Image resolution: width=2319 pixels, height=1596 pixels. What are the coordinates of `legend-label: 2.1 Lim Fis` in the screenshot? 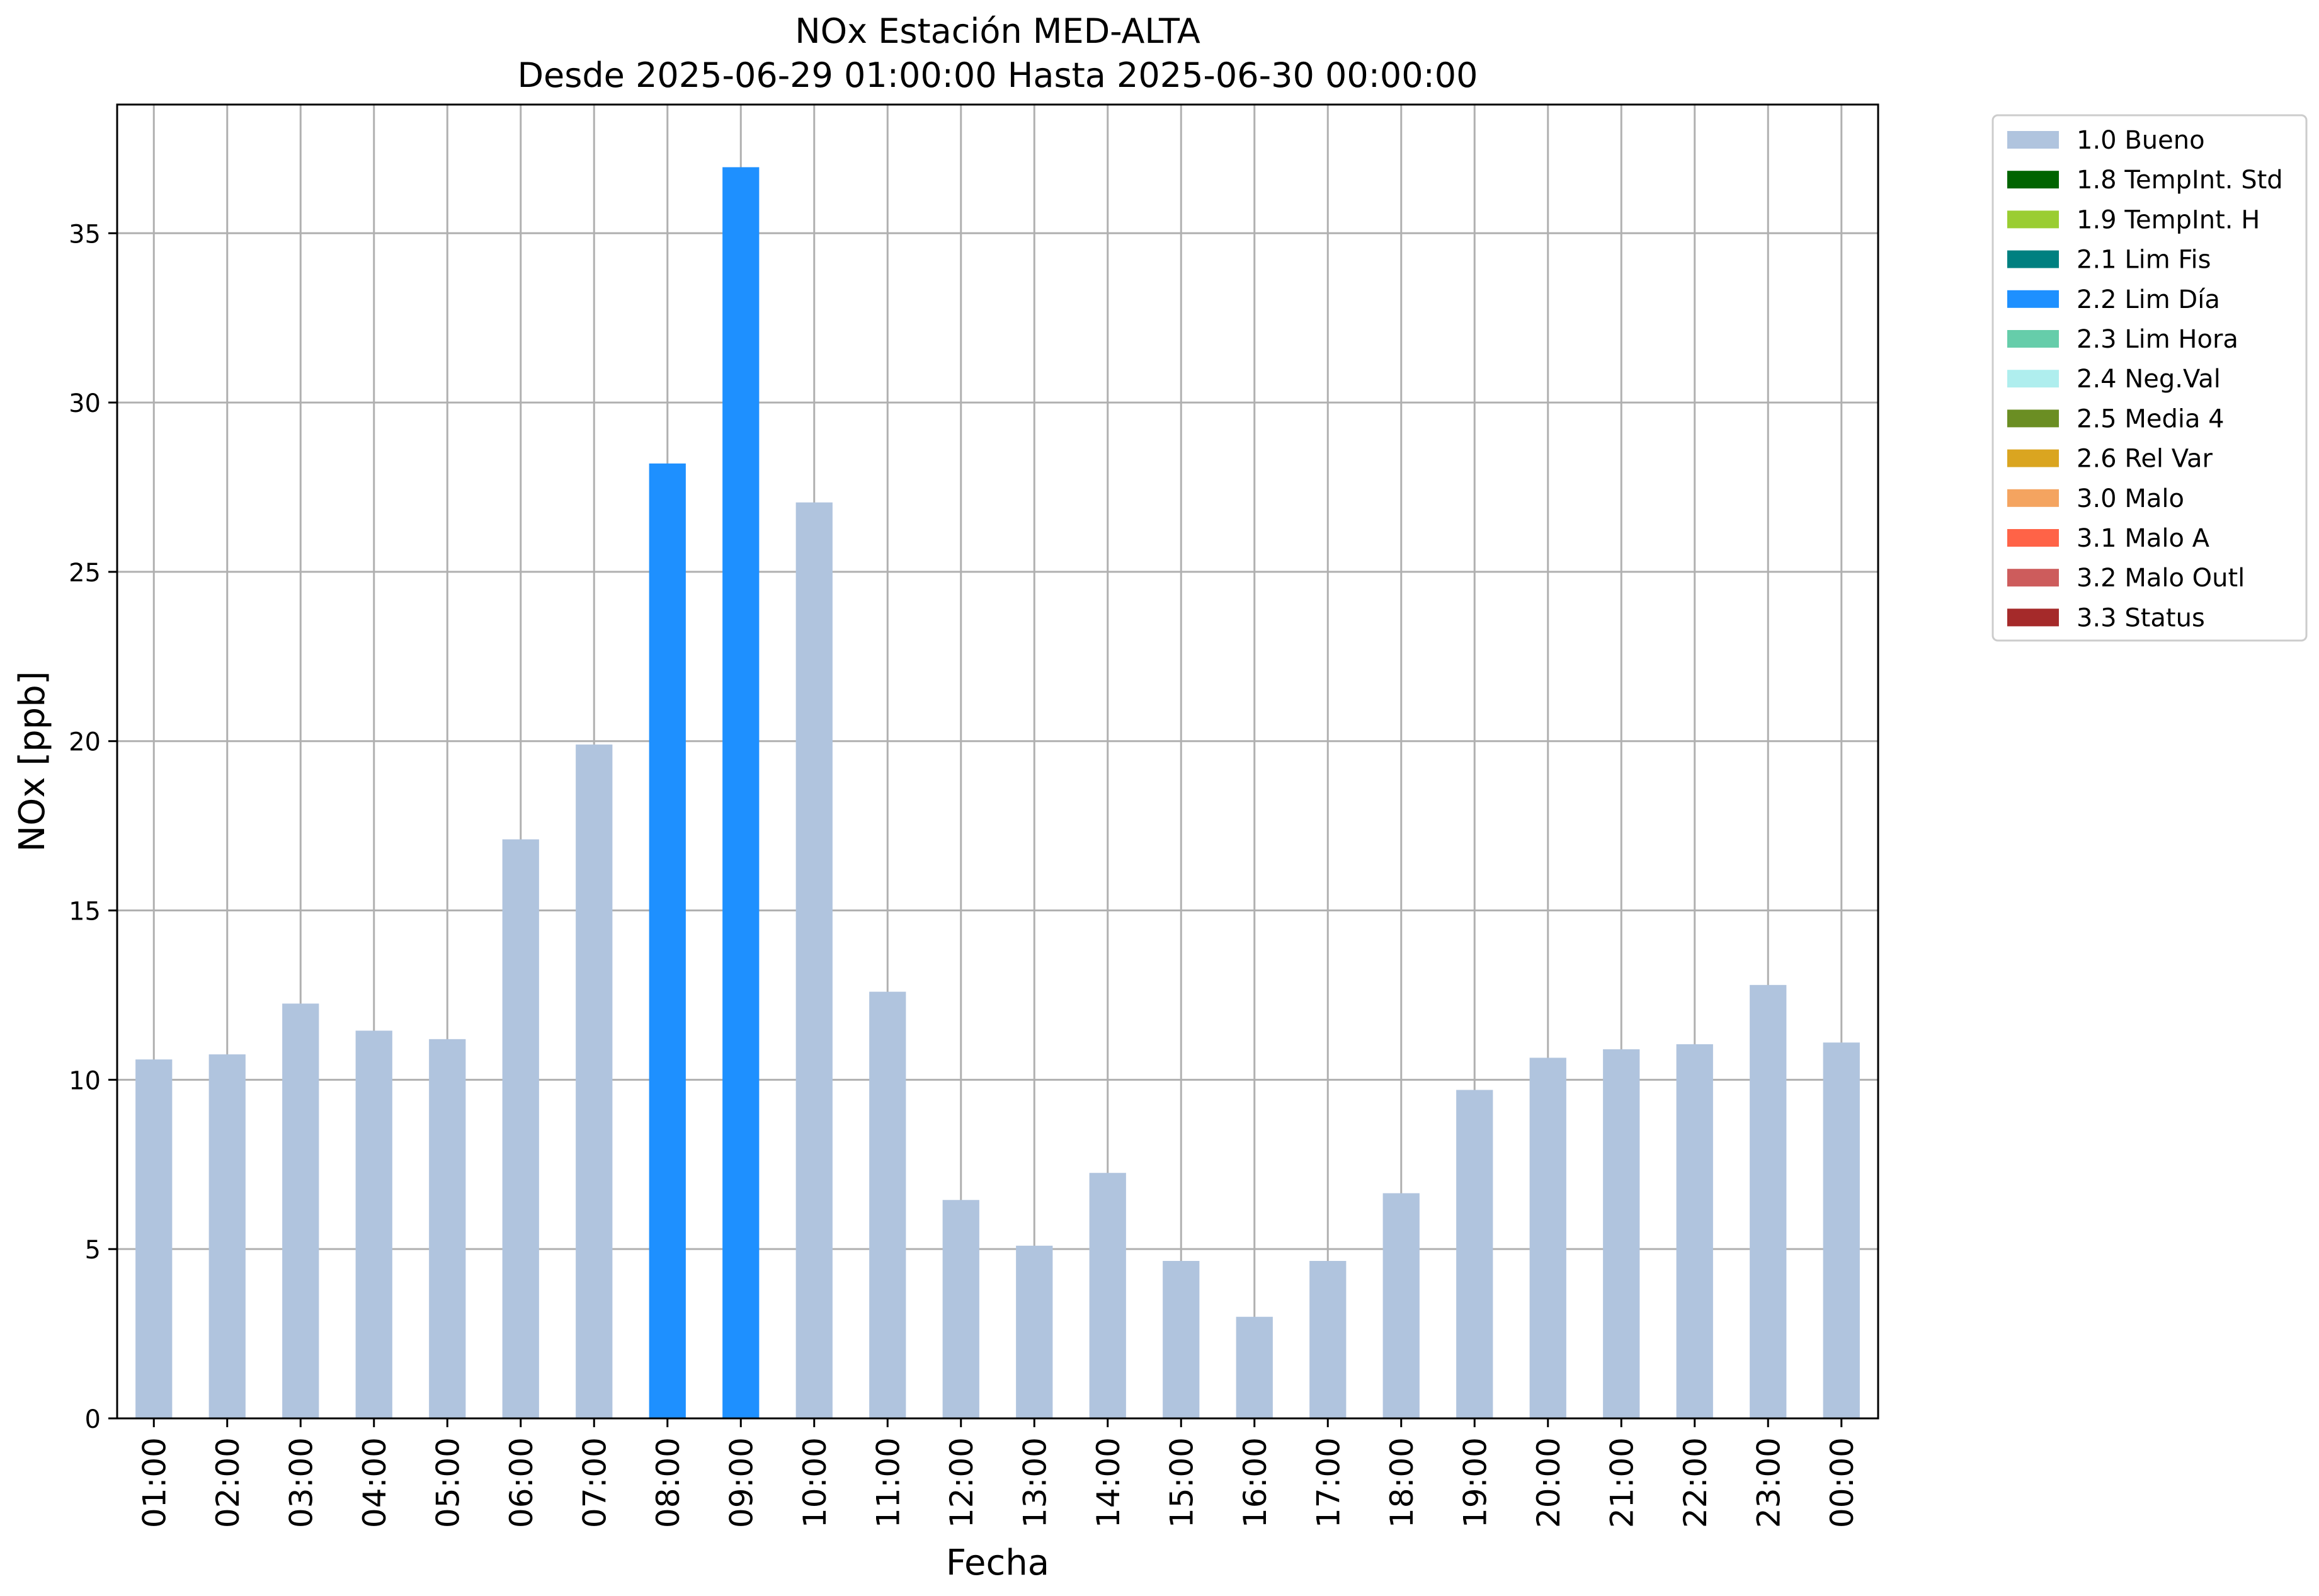 It's located at (2144, 260).